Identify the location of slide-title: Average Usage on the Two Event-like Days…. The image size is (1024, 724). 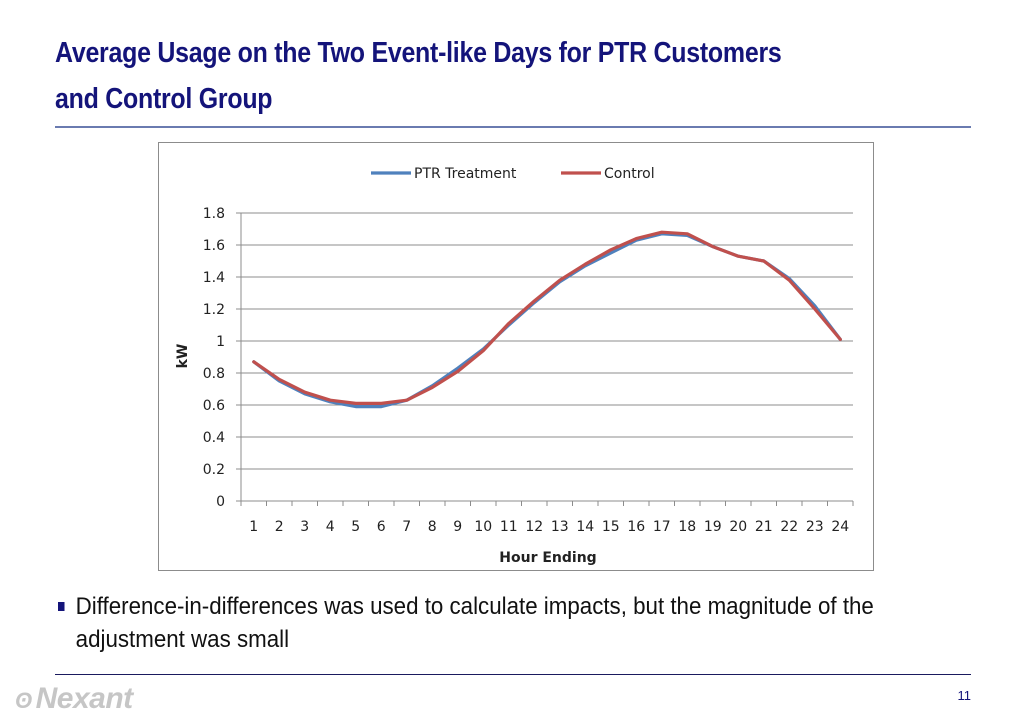
(455, 76).